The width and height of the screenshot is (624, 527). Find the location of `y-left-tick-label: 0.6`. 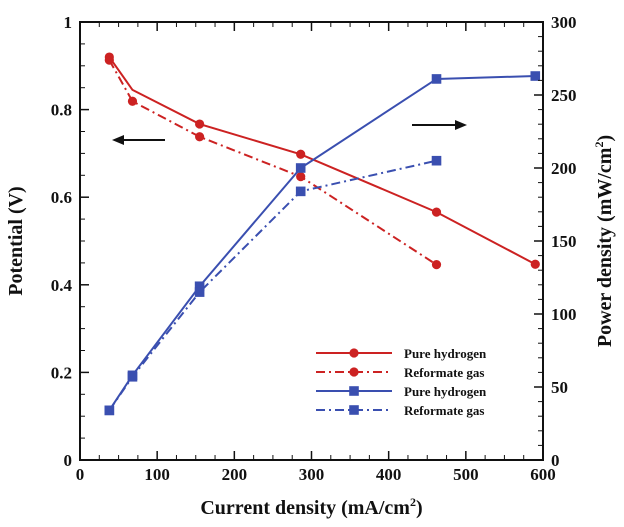

y-left-tick-label: 0.6 is located at coordinates (61, 197).